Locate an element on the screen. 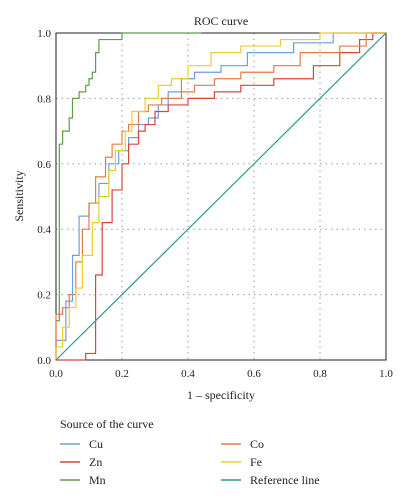 The image size is (408, 500). legend-label-cu: Cu is located at coordinates (96, 444).